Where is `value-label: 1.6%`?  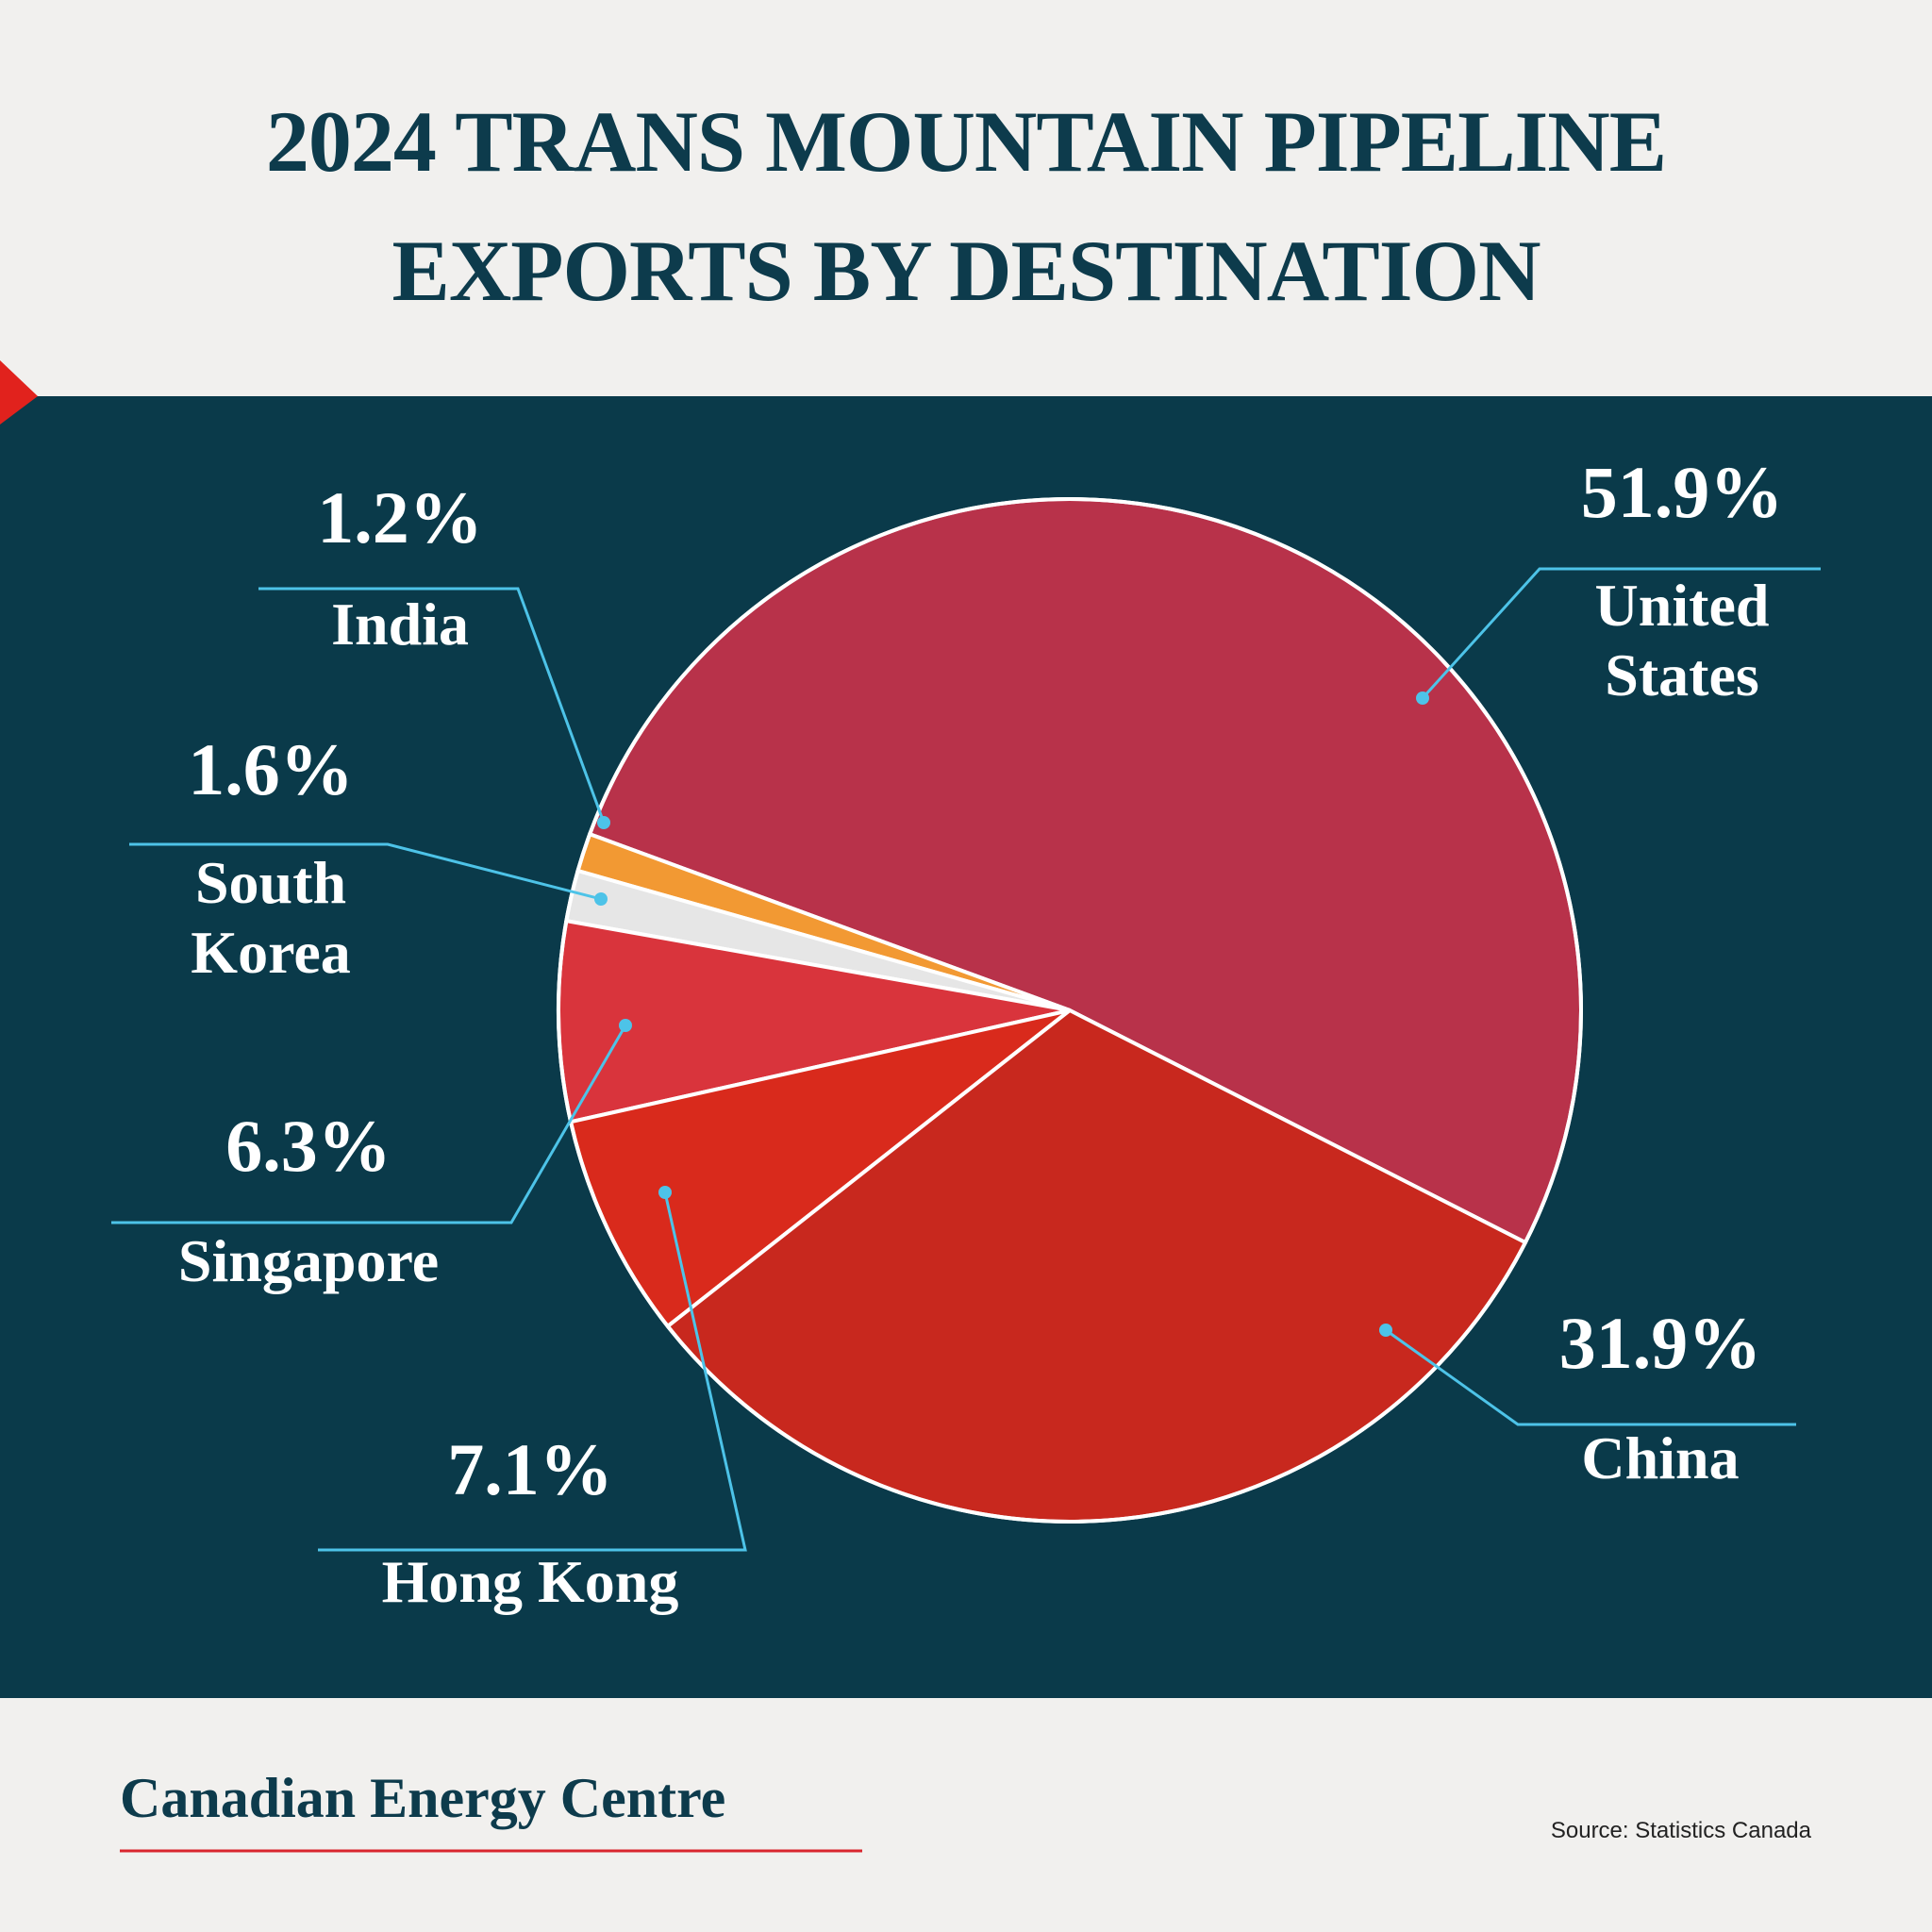 value-label: 1.6% is located at coordinates (271, 769).